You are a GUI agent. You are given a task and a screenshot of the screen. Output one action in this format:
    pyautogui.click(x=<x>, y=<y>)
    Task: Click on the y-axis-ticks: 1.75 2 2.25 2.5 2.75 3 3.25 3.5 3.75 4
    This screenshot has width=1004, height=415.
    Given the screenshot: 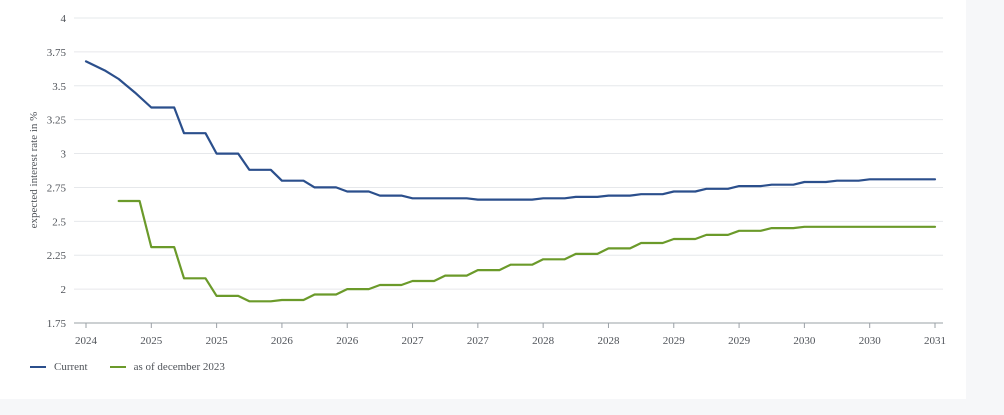 What is the action you would take?
    pyautogui.click(x=57, y=171)
    